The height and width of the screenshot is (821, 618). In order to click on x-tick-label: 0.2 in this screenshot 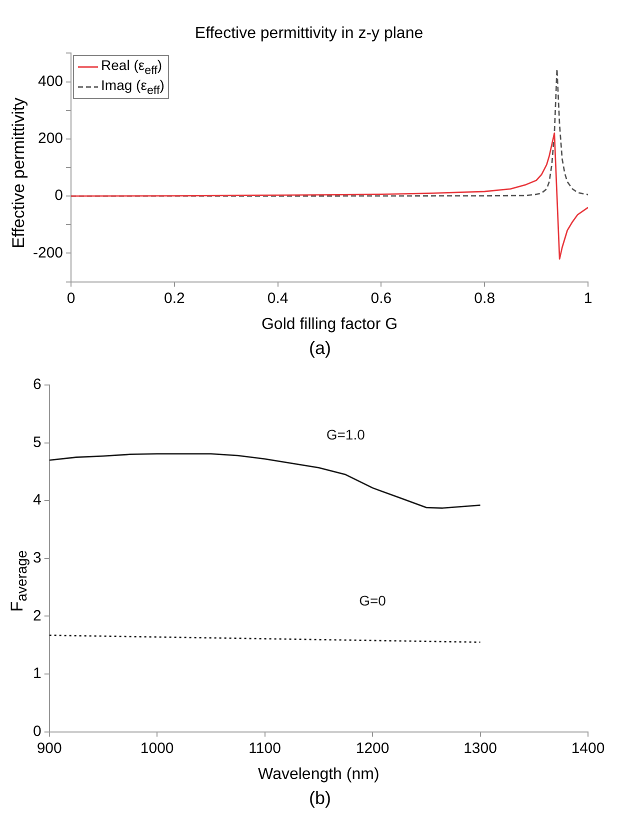, I will do `click(174, 298)`.